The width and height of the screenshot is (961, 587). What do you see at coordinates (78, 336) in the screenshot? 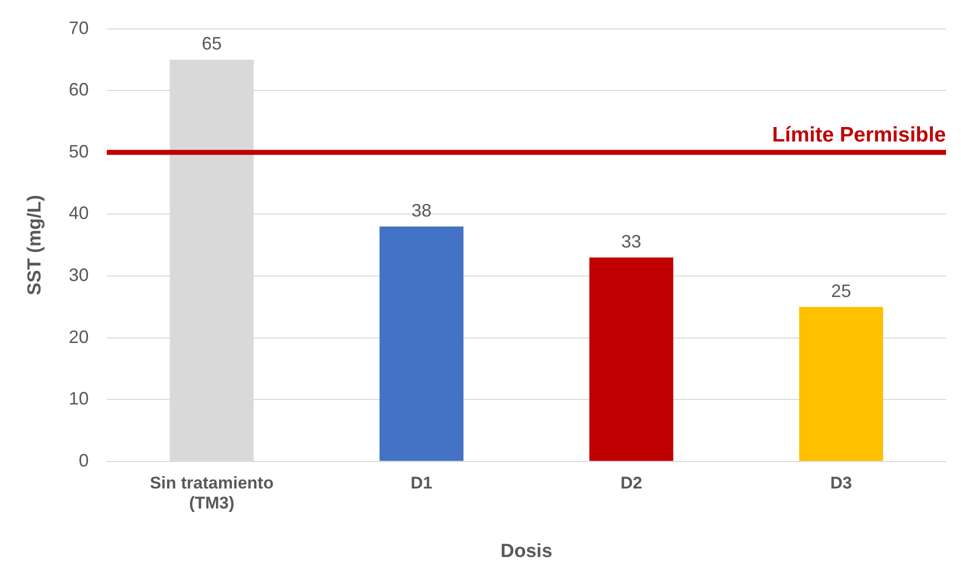
I see `y-tick-label: 20` at bounding box center [78, 336].